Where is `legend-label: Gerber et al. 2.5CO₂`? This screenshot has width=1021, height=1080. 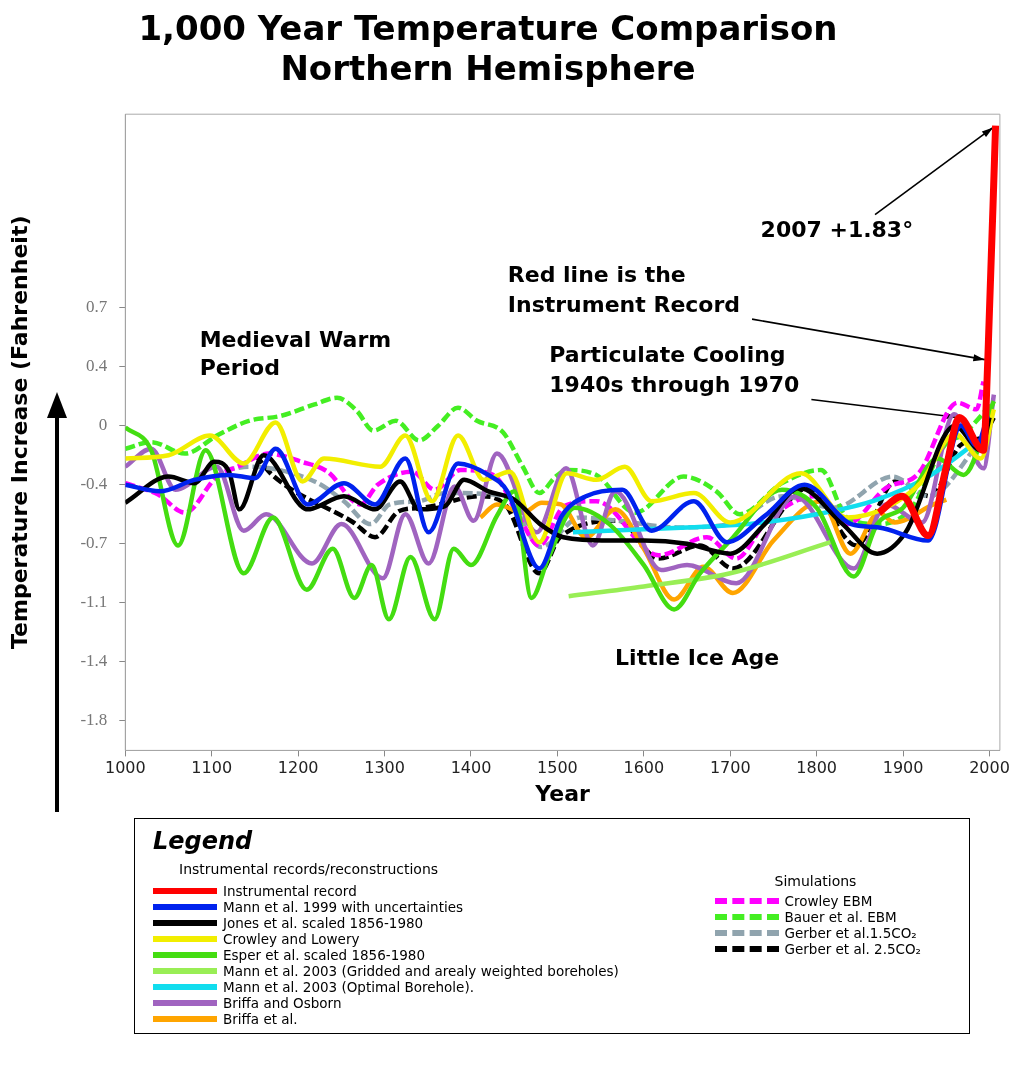 legend-label: Gerber et al. 2.5CO₂ is located at coordinates (852, 949).